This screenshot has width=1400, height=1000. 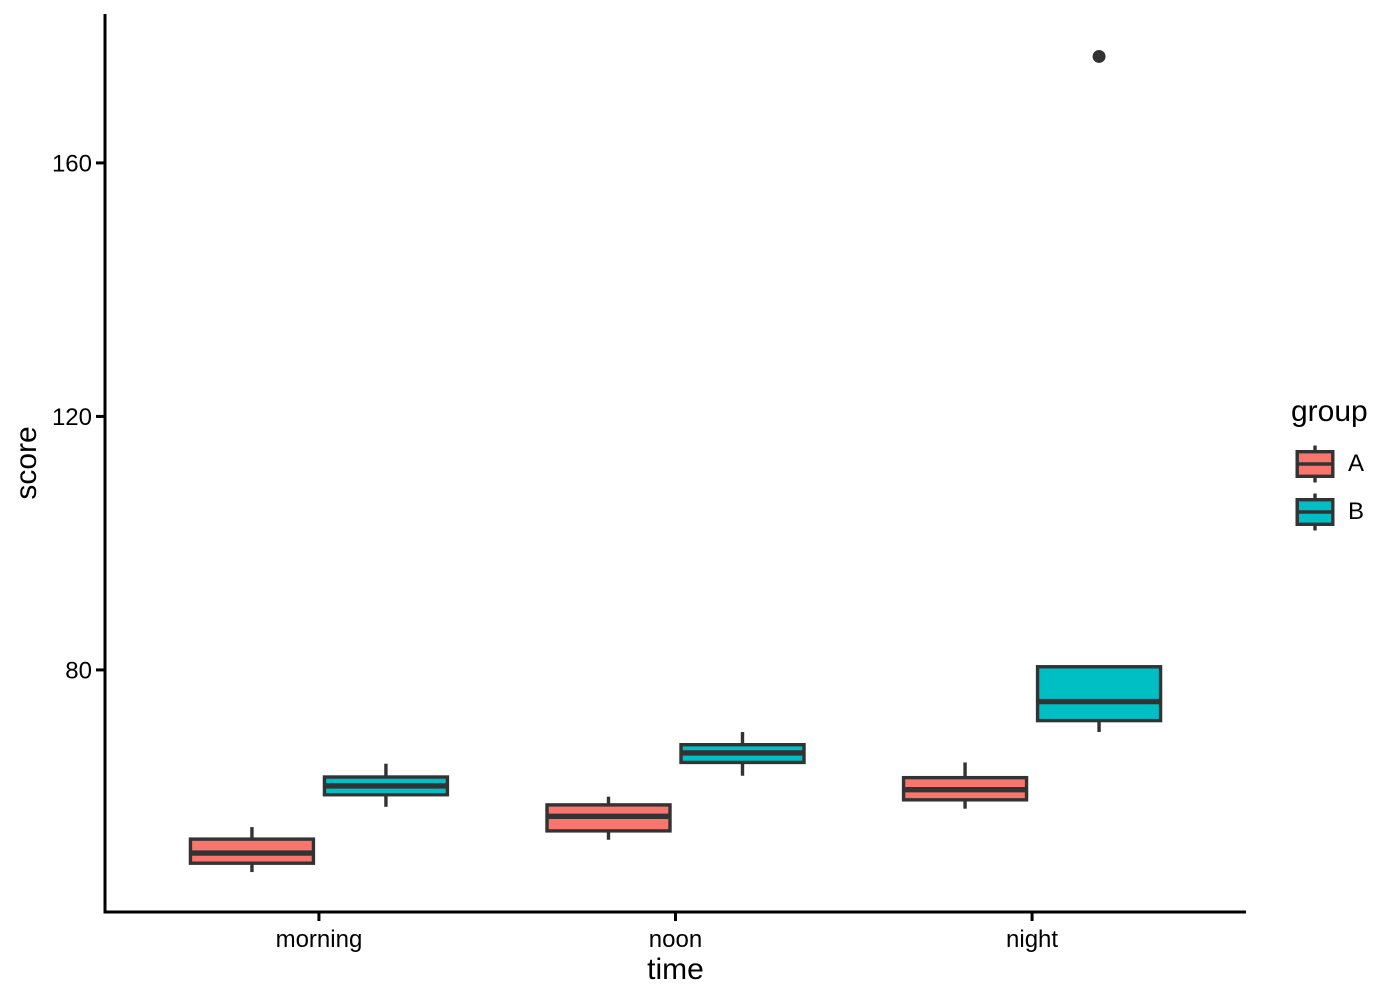 What do you see at coordinates (1356, 463) in the screenshot?
I see `legend-label-a: A` at bounding box center [1356, 463].